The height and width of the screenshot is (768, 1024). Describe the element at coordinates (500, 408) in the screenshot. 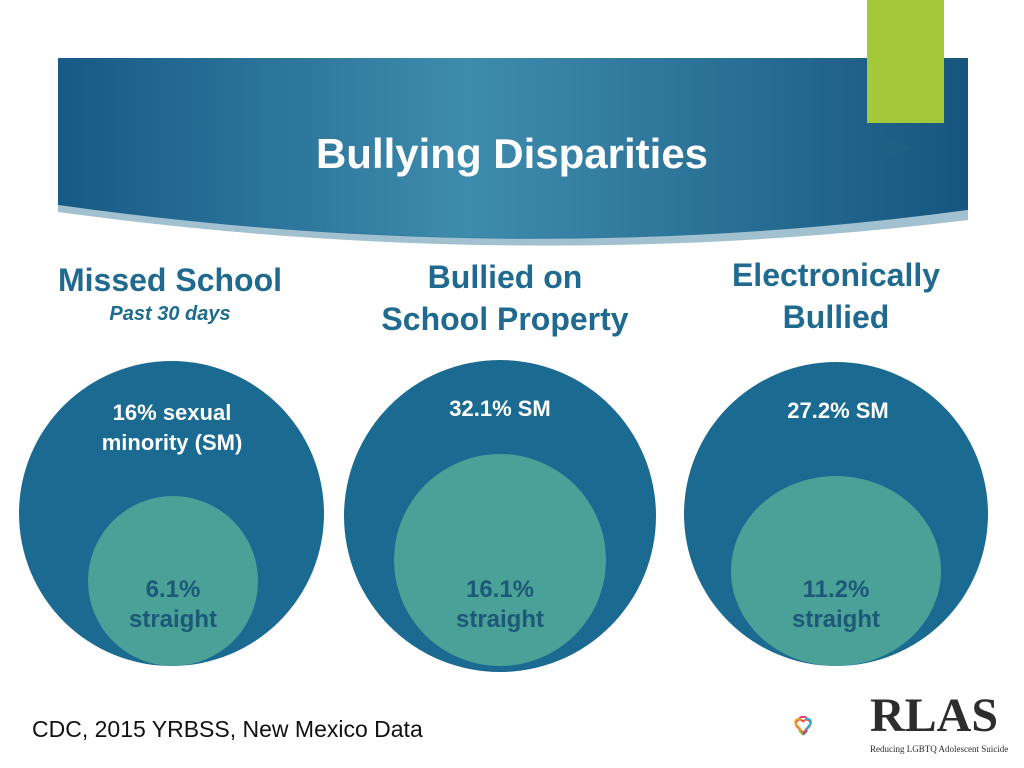

I see `sm-label: 32.1% SM` at that location.